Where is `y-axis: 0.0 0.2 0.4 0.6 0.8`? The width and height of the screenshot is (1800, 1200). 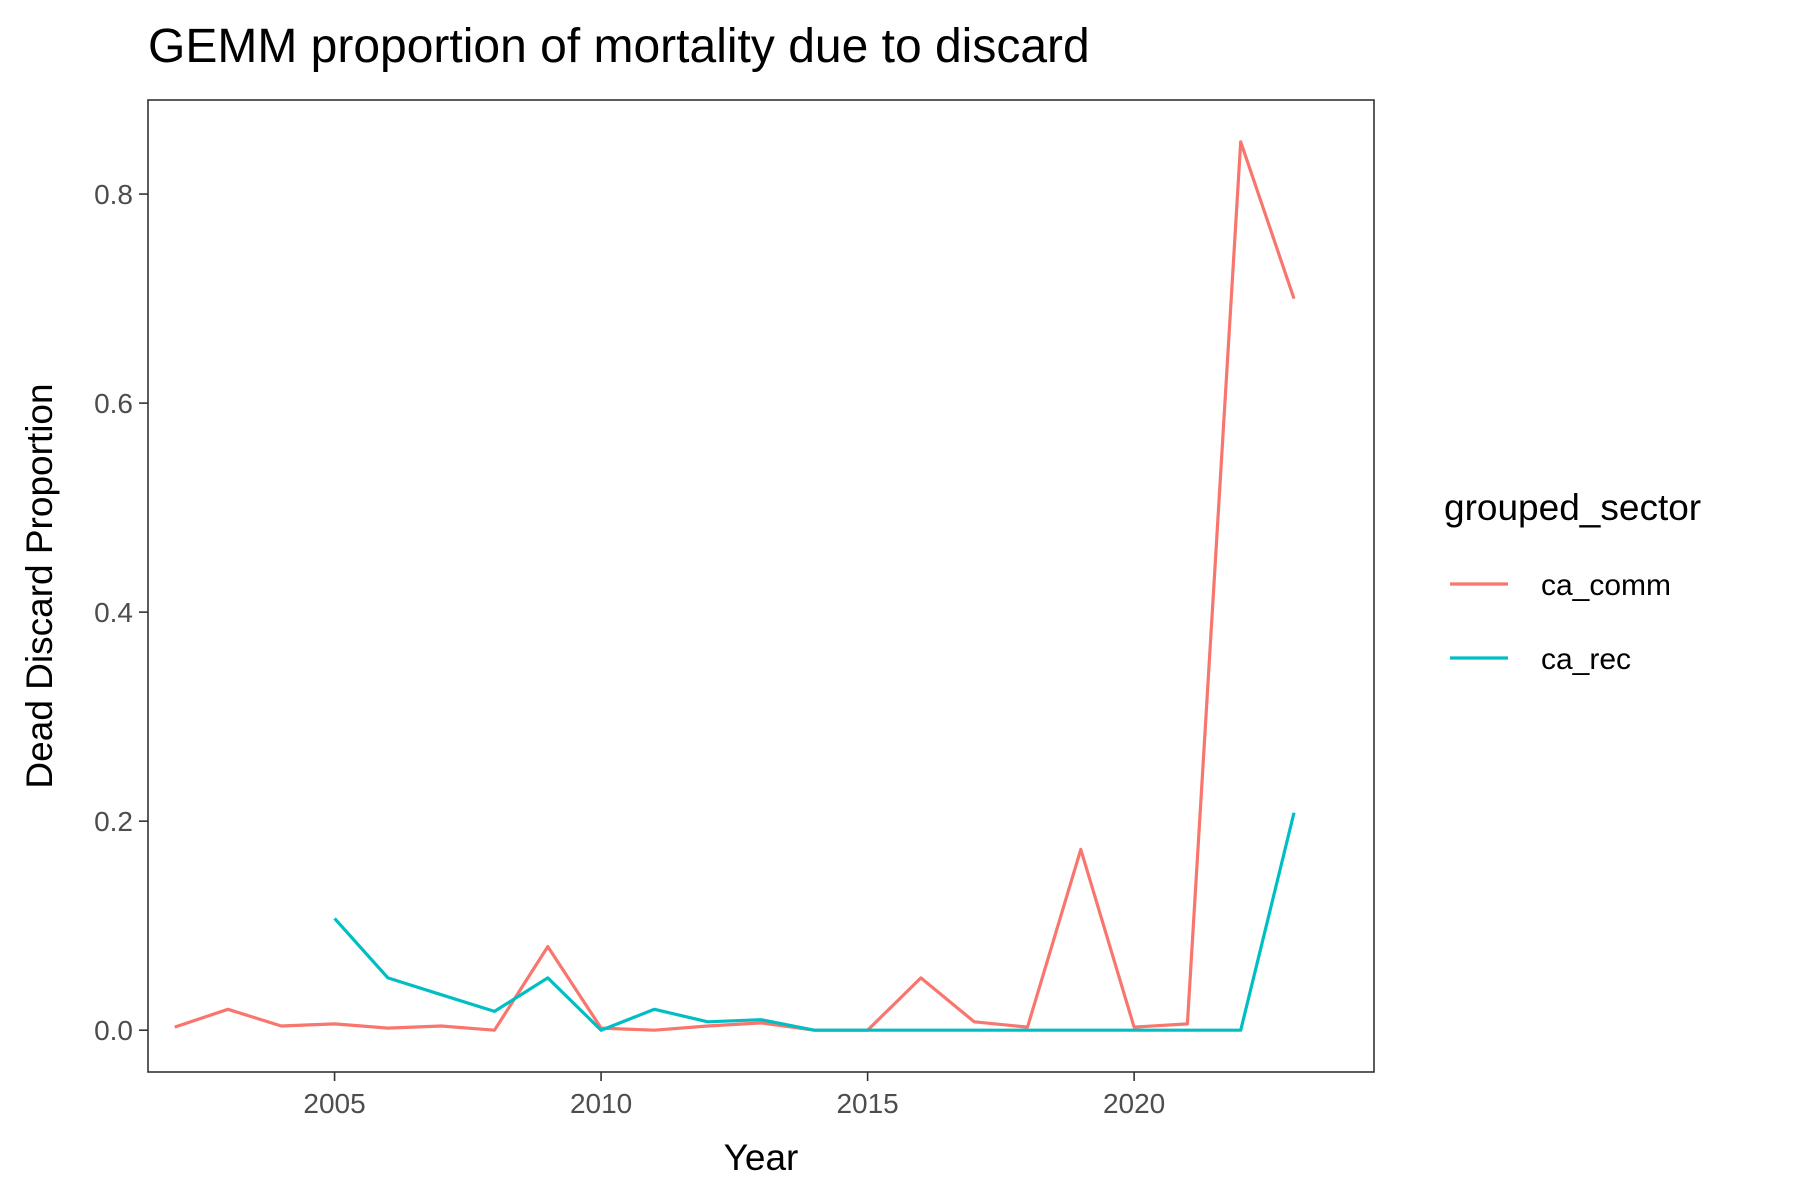 y-axis: 0.0 0.2 0.4 0.6 0.8 is located at coordinates (121, 612).